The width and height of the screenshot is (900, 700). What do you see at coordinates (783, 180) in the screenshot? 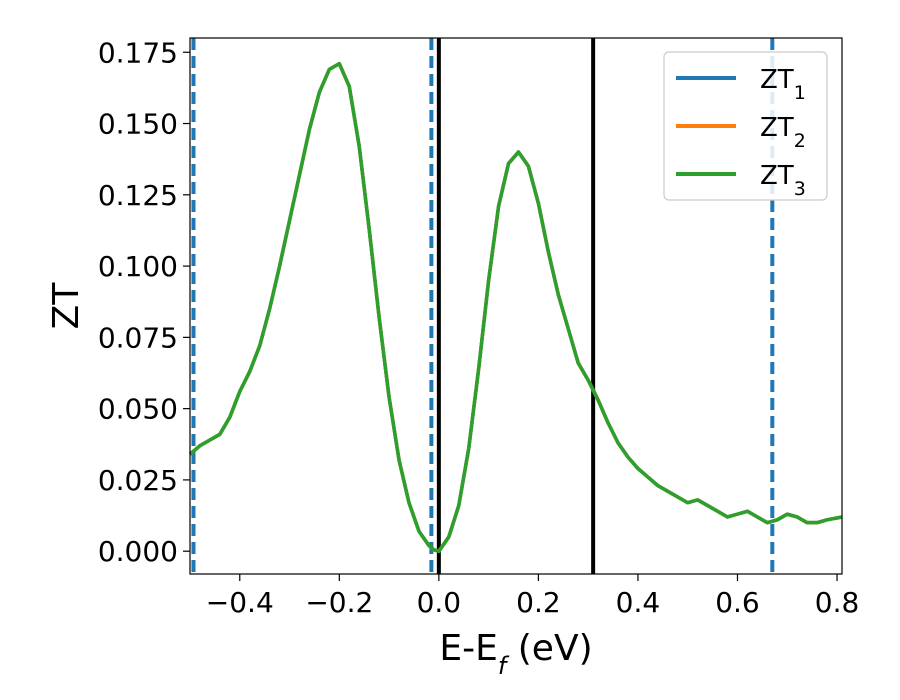
I see `legend-label-zt3: ZT3` at bounding box center [783, 180].